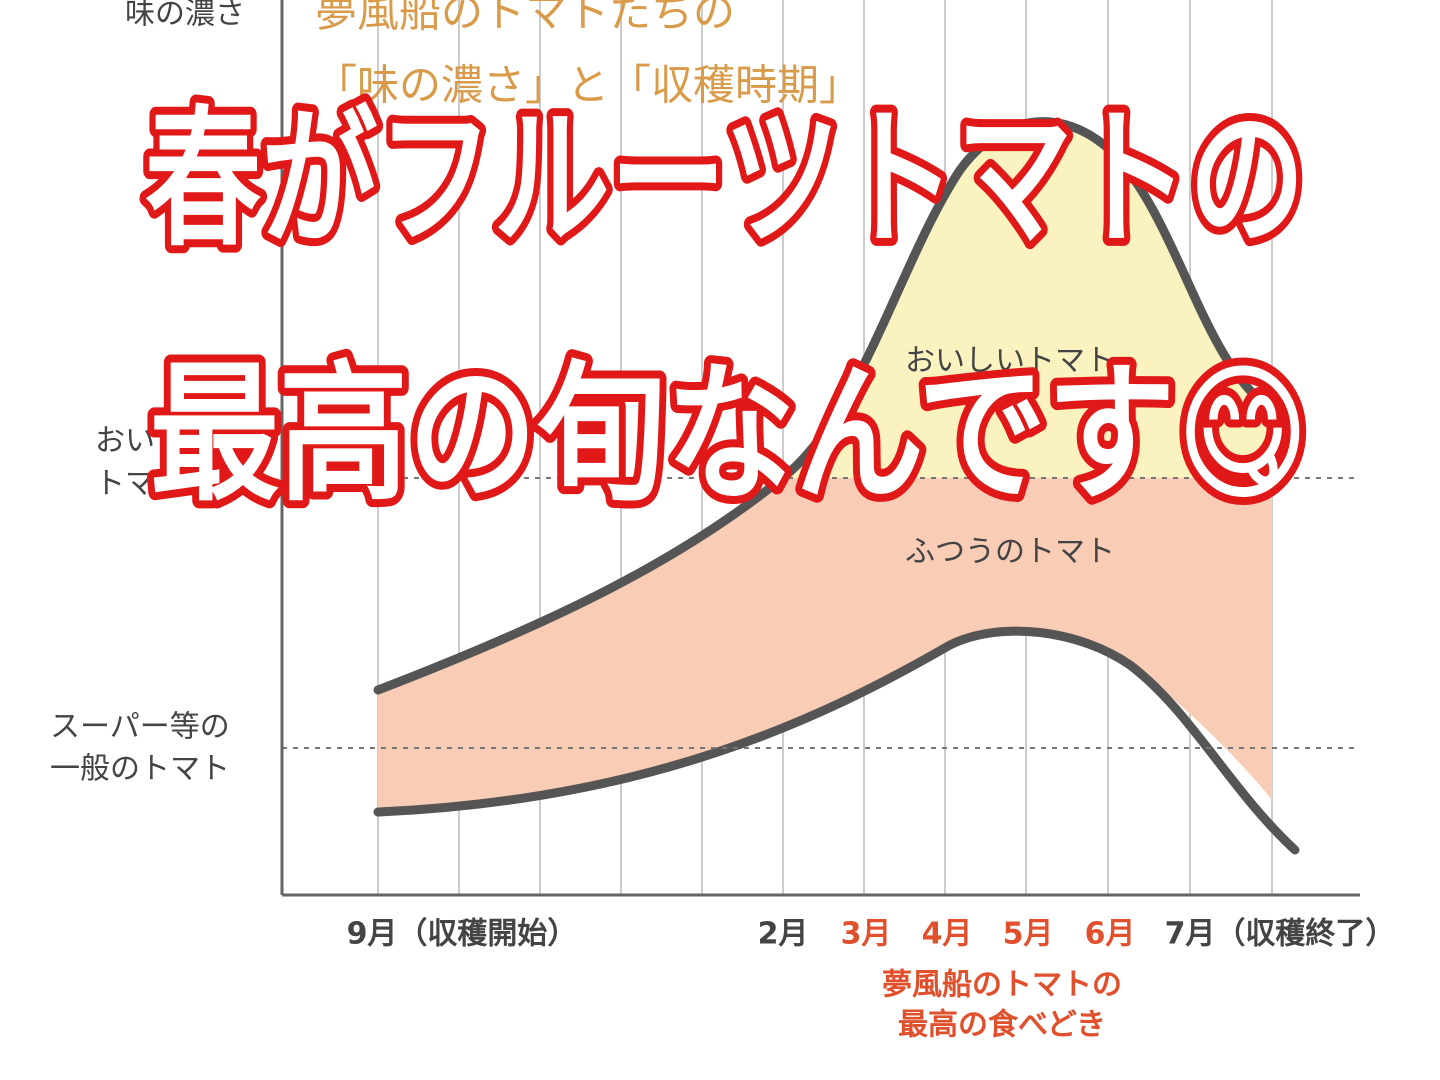  What do you see at coordinates (1010, 552) in the screenshot?
I see `region-label: ふつうのトマト` at bounding box center [1010, 552].